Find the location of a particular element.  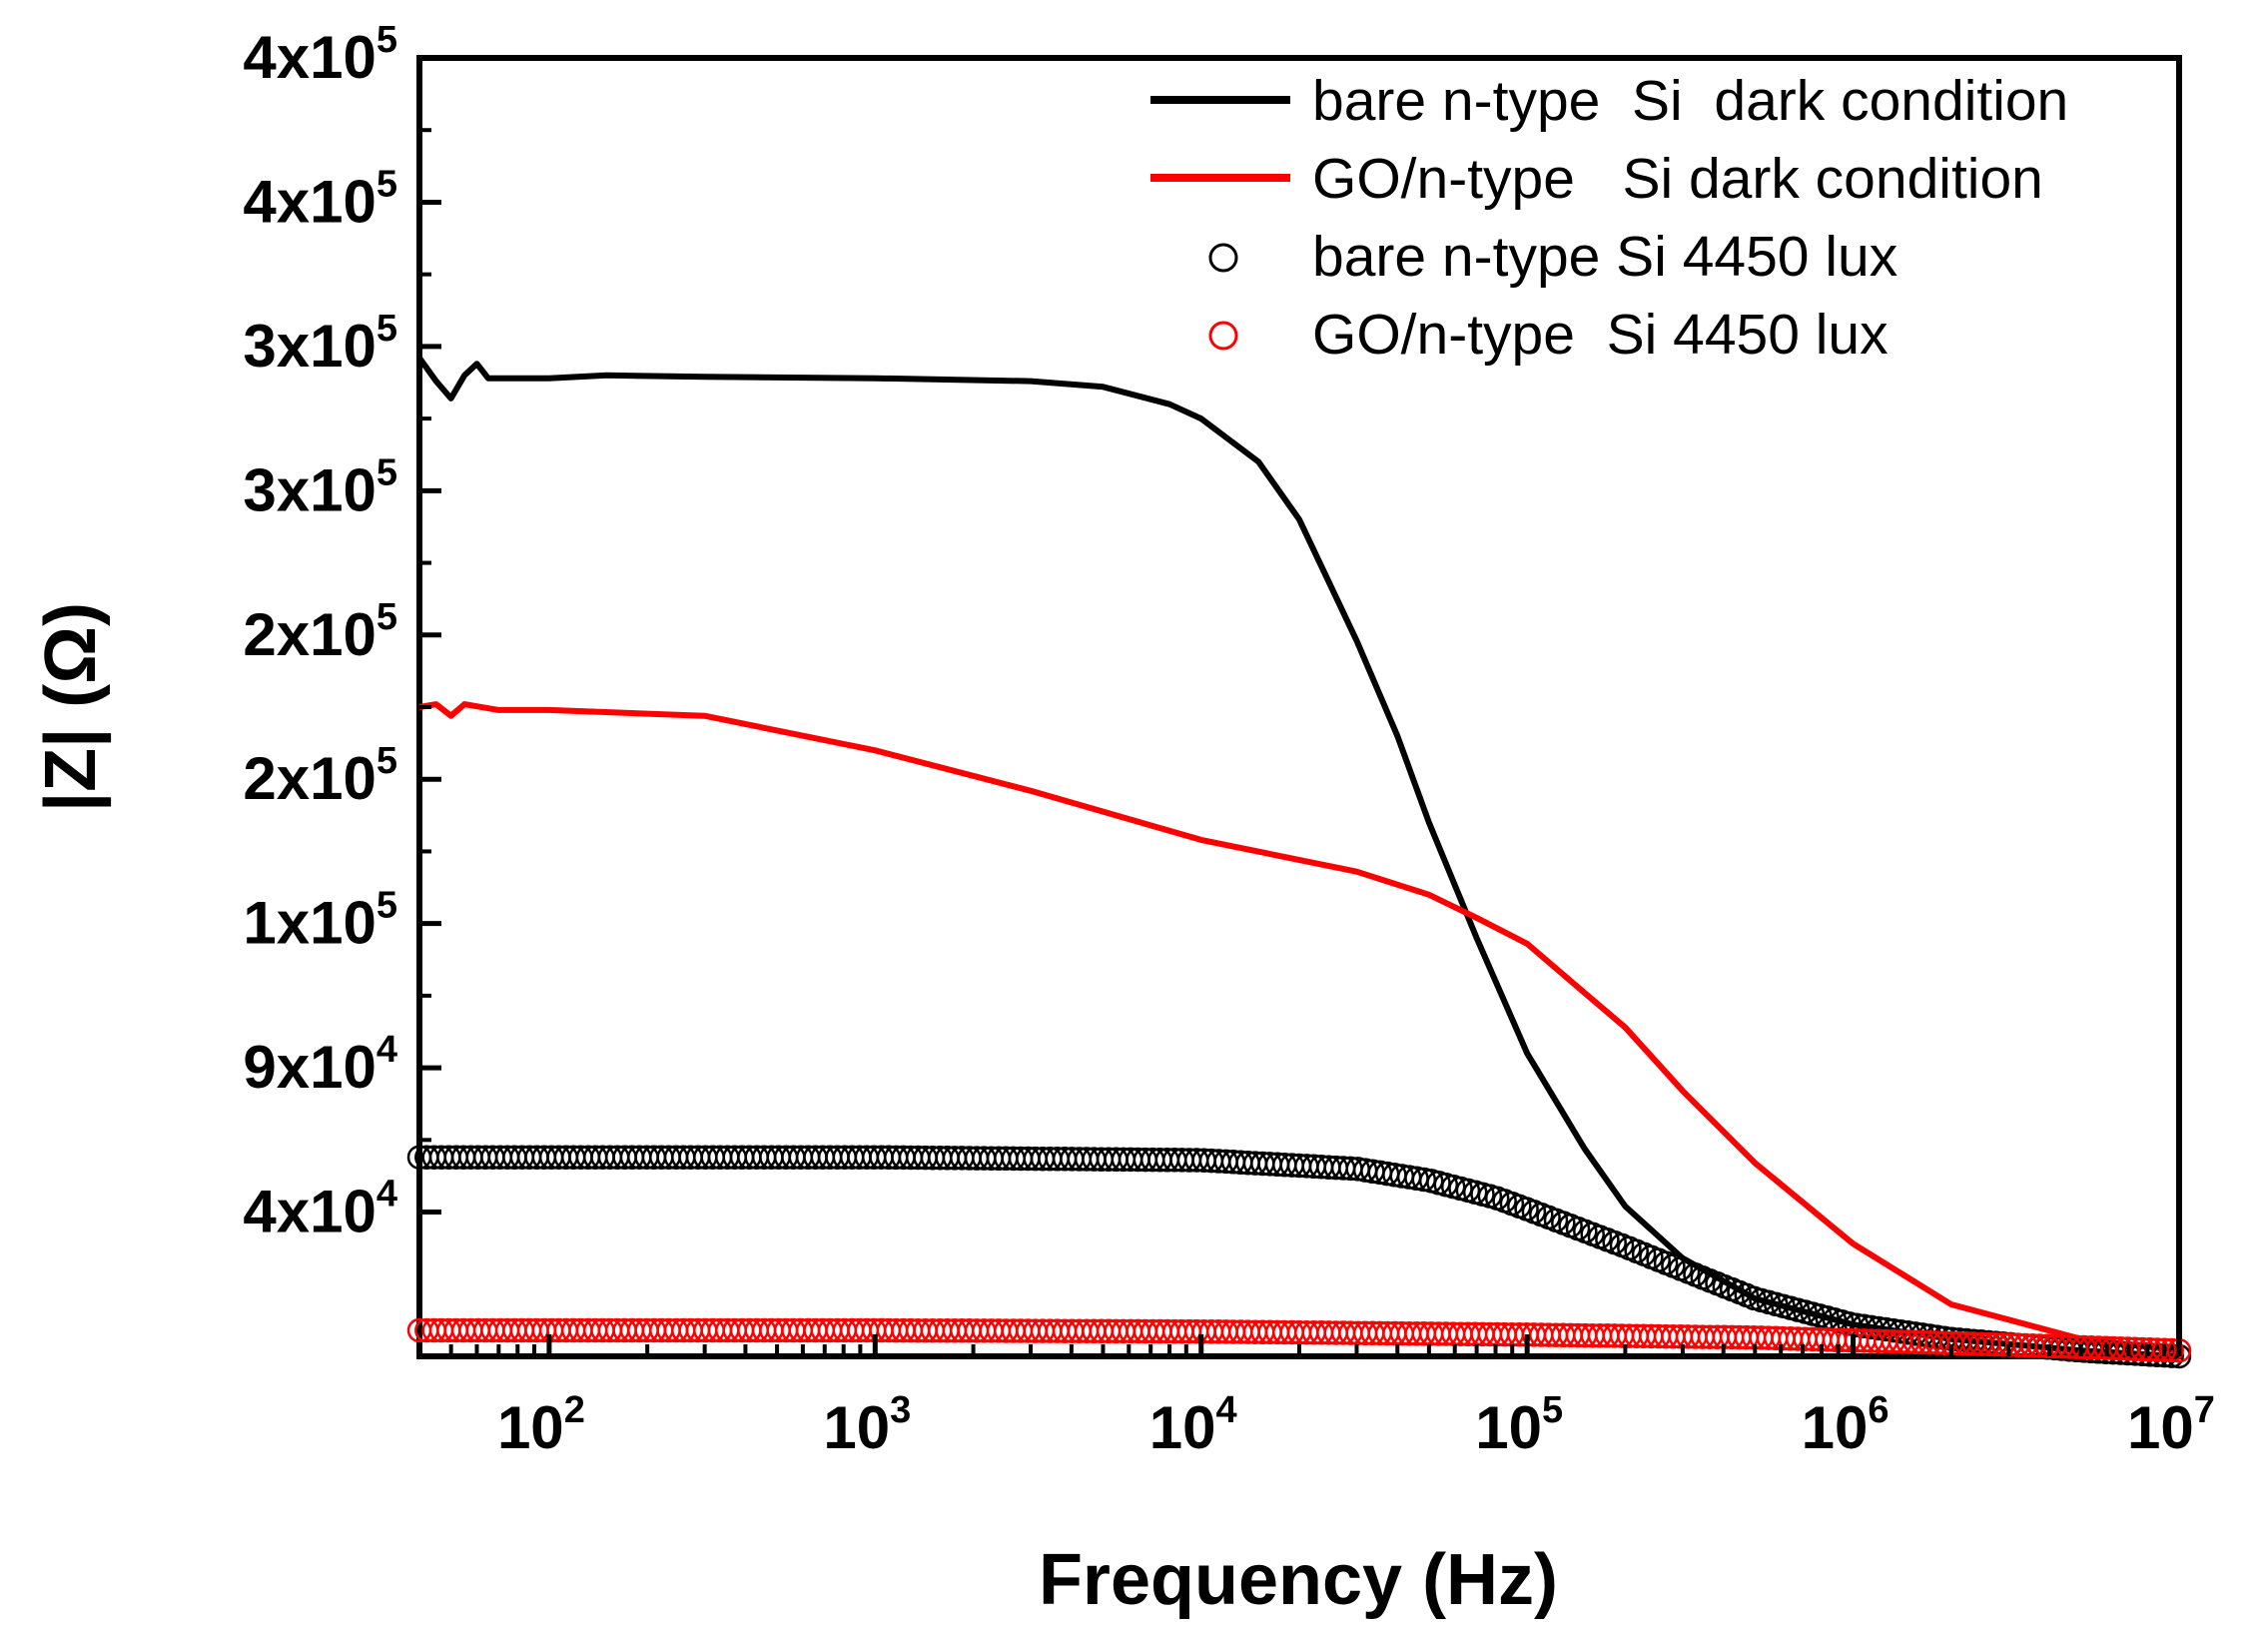

y-tick-label: 4x104 is located at coordinates (320, 1209).